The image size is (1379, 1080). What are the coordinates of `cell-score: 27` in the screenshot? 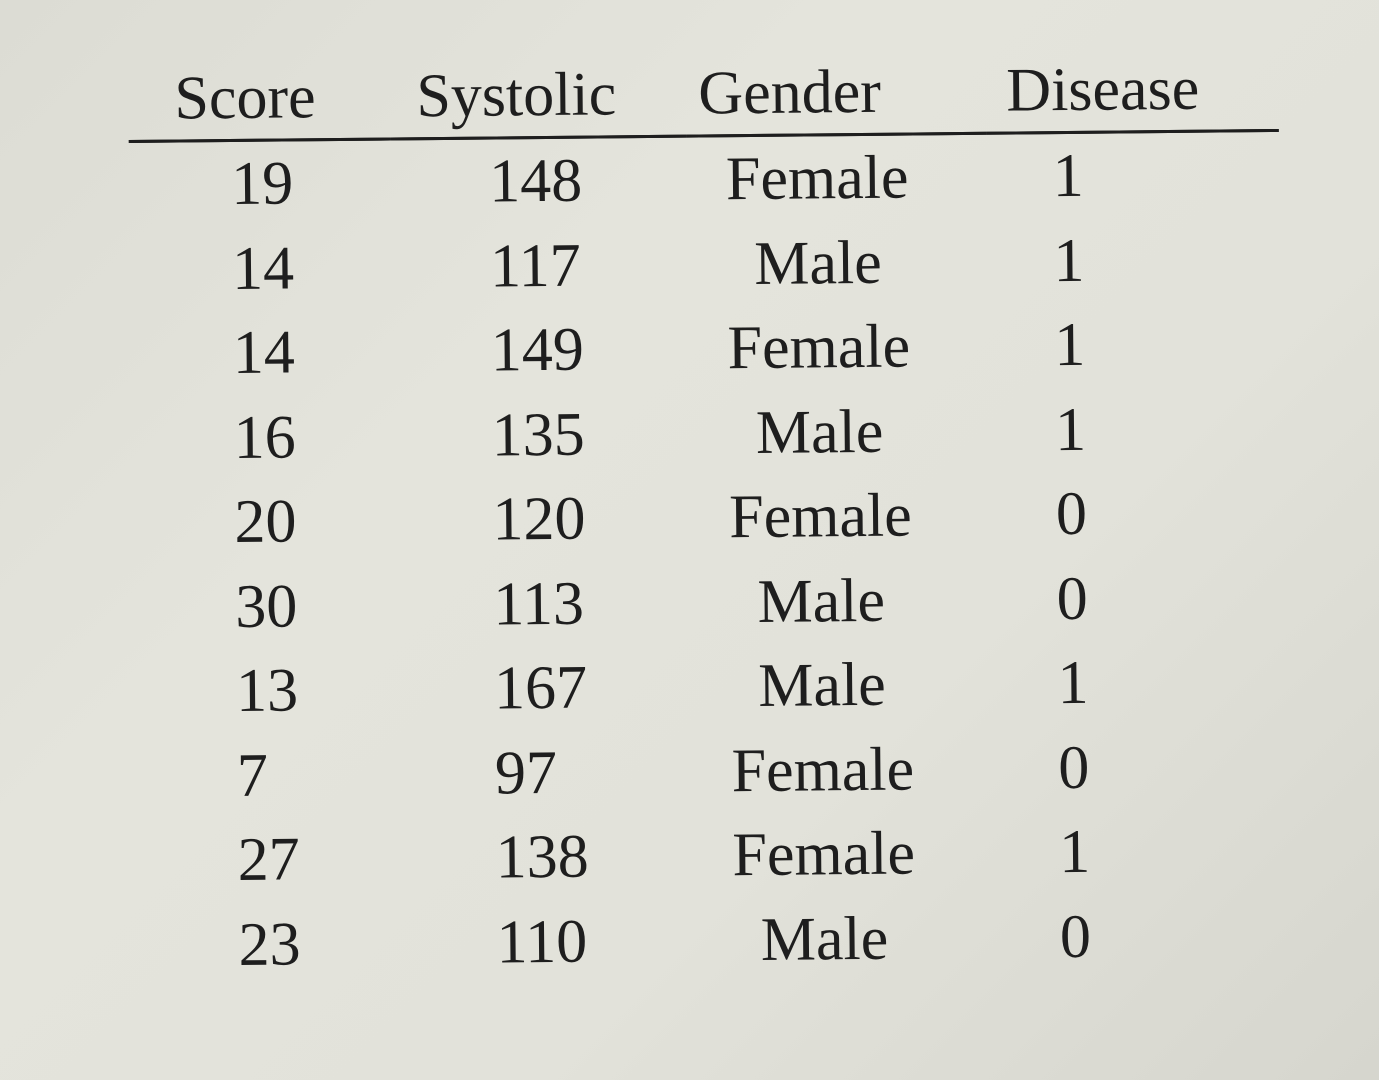 It's located at (269, 859).